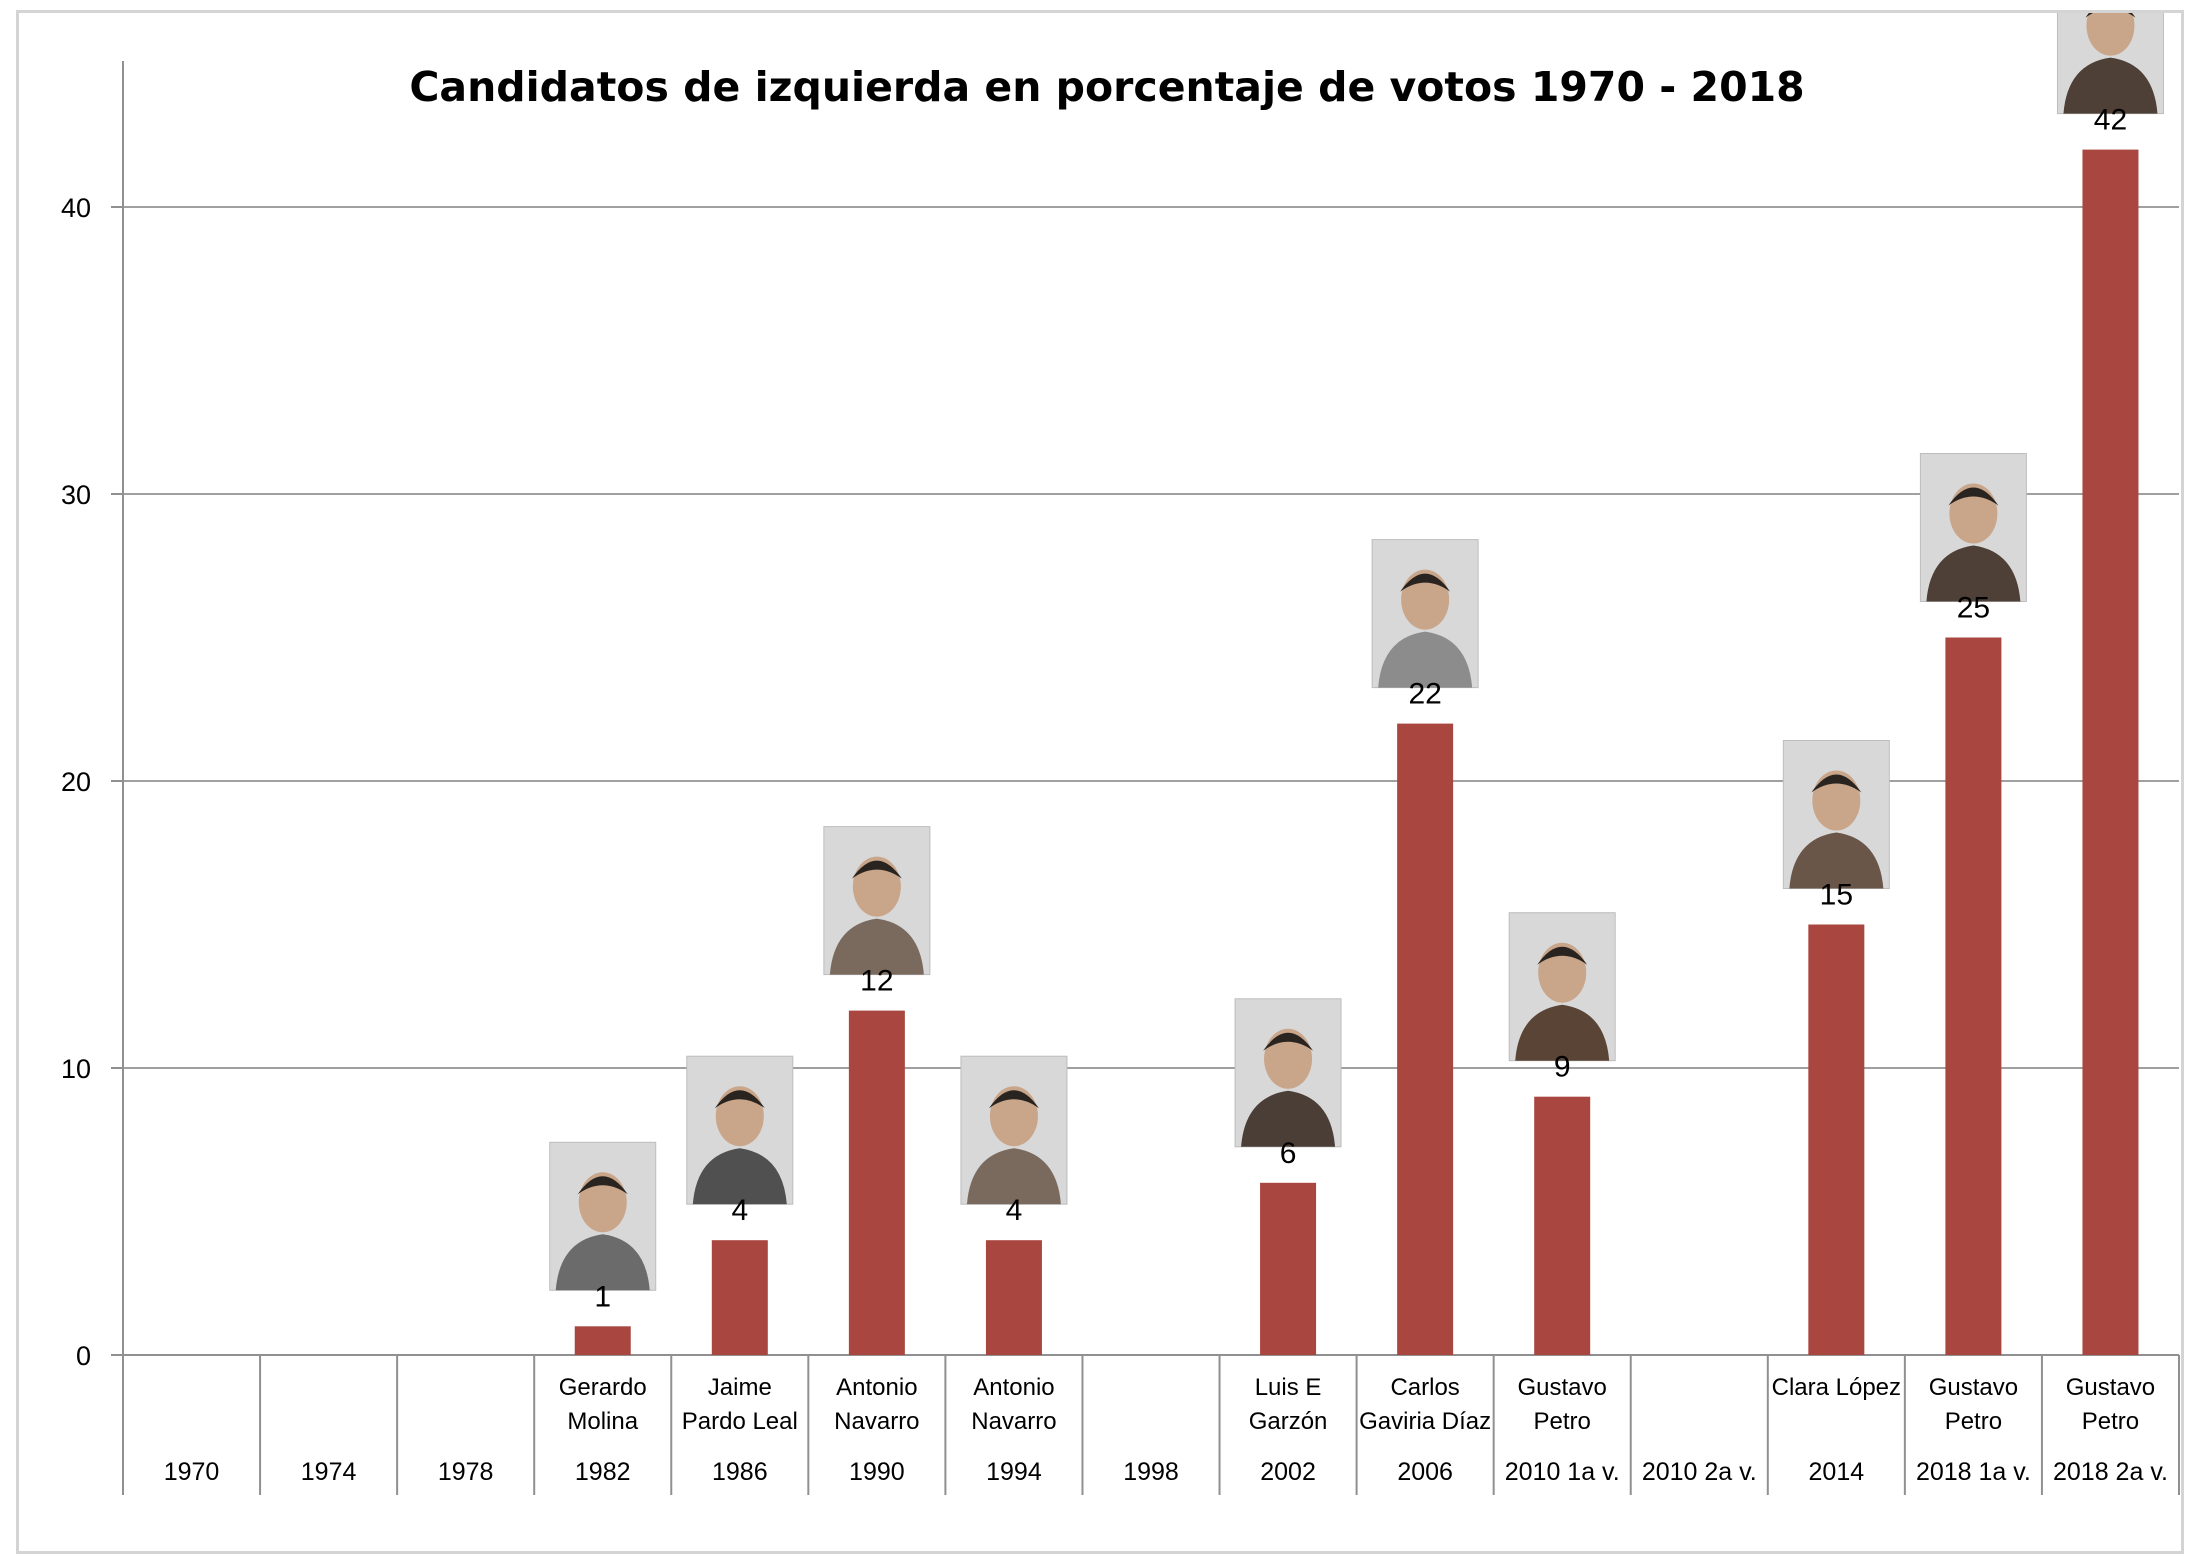  What do you see at coordinates (1973, 1472) in the screenshot?
I see `x-category-year: 2018 1a v.` at bounding box center [1973, 1472].